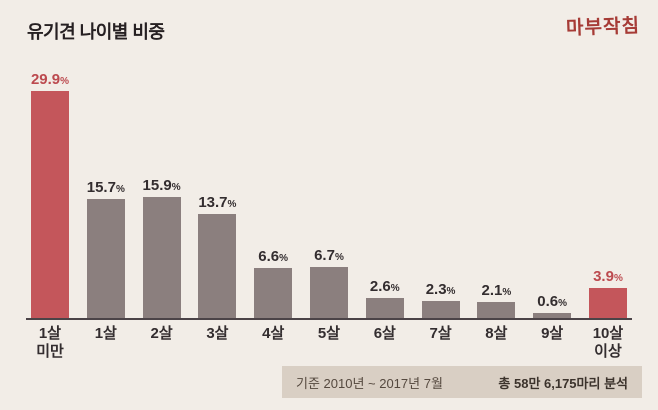 Image resolution: width=658 pixels, height=410 pixels. What do you see at coordinates (608, 276) in the screenshot?
I see `bar-value-label: 3.9%` at bounding box center [608, 276].